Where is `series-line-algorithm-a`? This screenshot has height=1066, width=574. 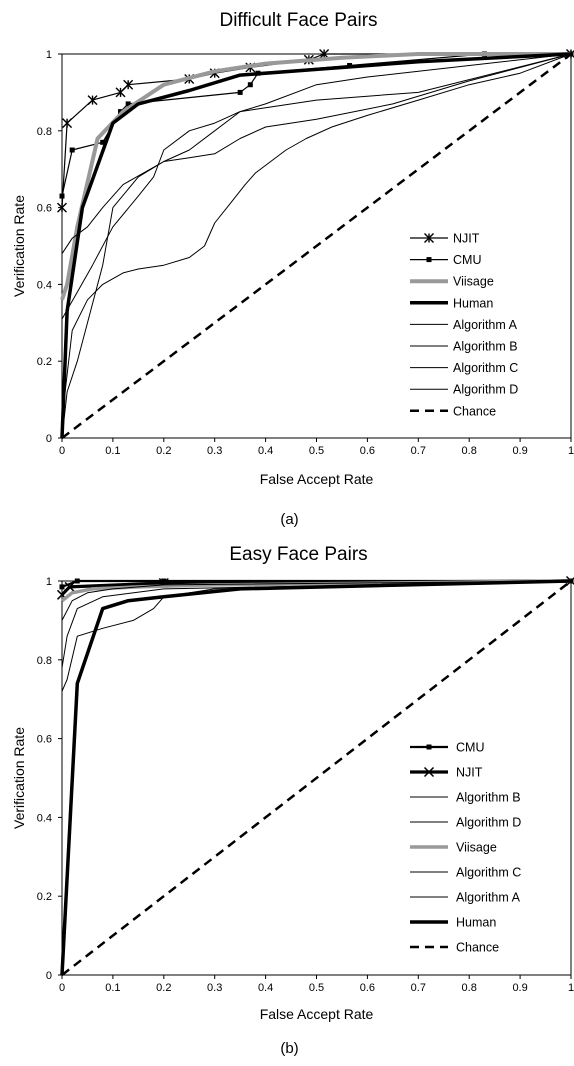
series-line-algorithm-a is located at coordinates (316, 636).